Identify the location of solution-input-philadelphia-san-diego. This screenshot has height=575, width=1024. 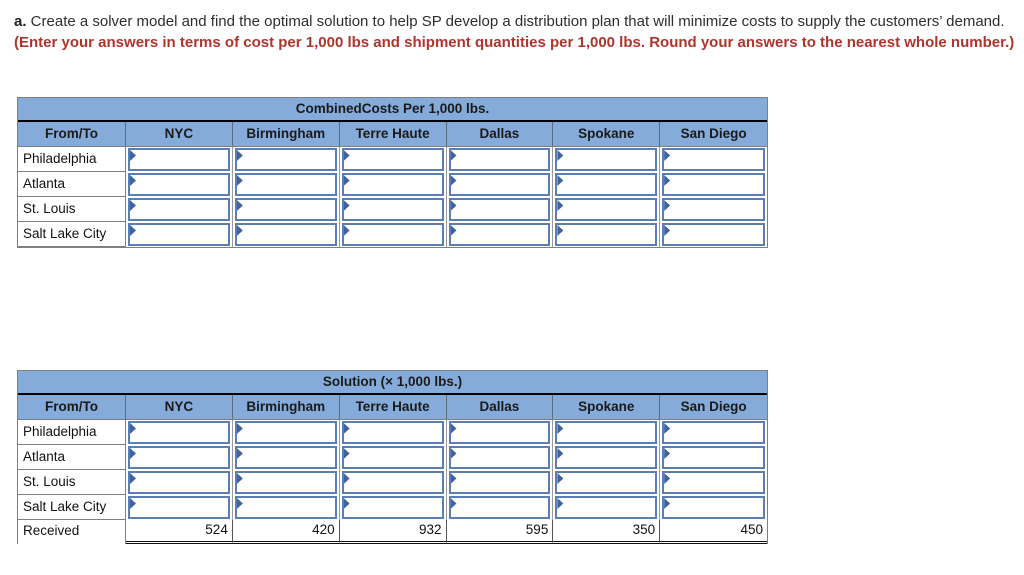
(713, 432).